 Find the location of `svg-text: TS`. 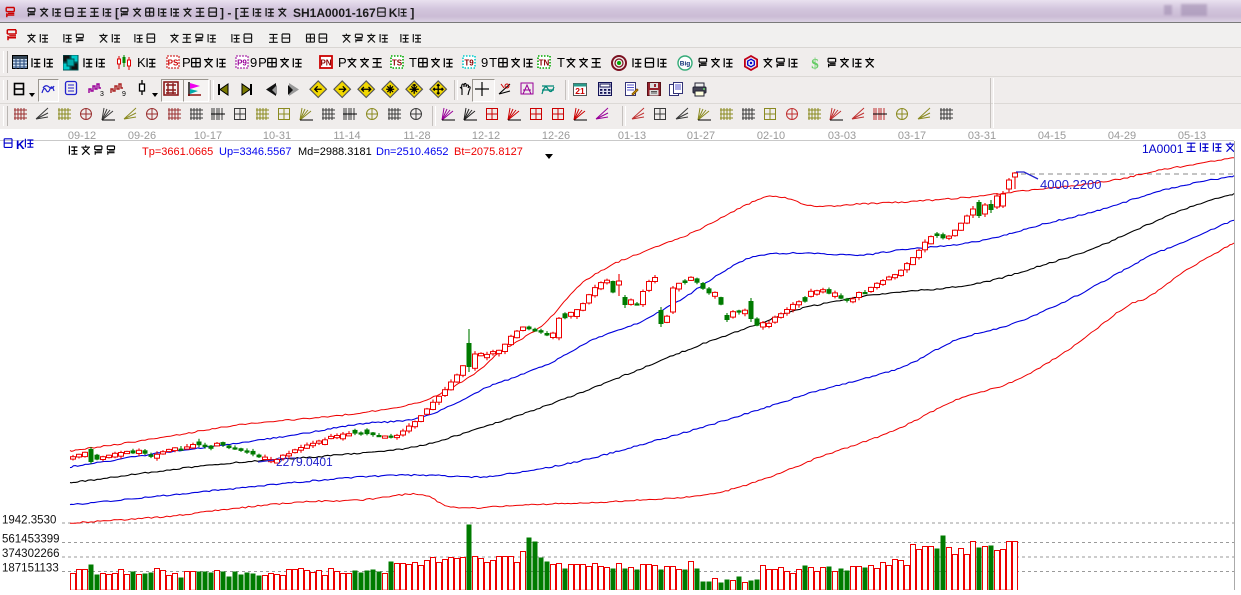

svg-text: TS is located at coordinates (397, 63).